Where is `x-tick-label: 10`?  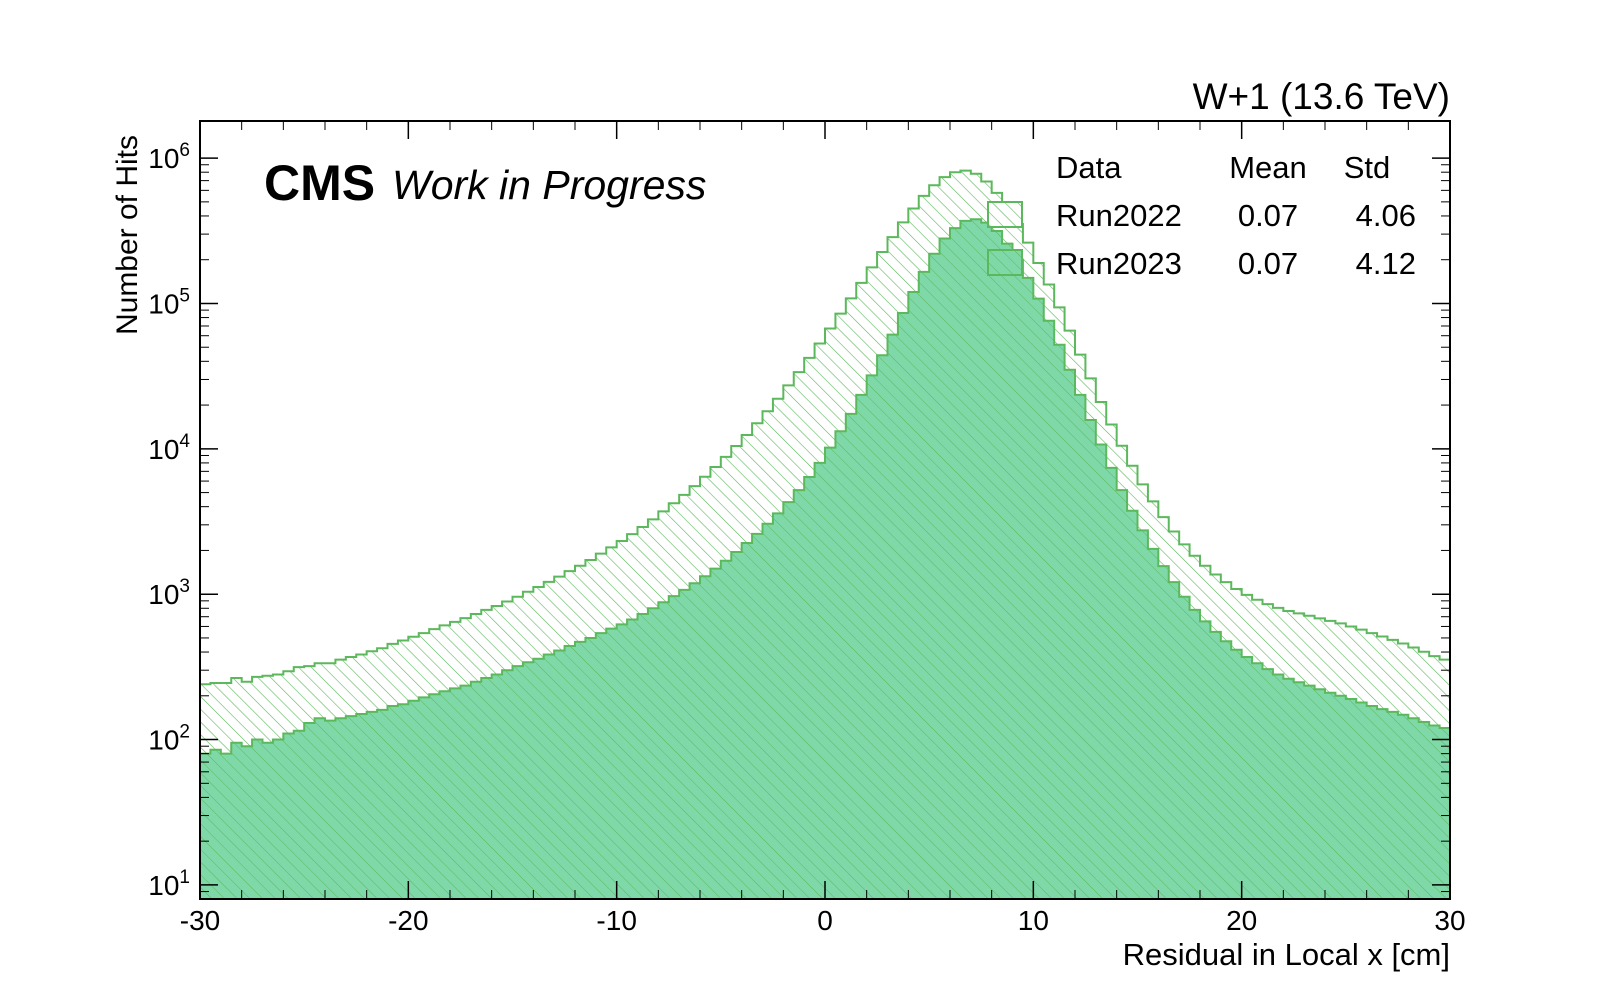
x-tick-label: 10 is located at coordinates (1033, 920).